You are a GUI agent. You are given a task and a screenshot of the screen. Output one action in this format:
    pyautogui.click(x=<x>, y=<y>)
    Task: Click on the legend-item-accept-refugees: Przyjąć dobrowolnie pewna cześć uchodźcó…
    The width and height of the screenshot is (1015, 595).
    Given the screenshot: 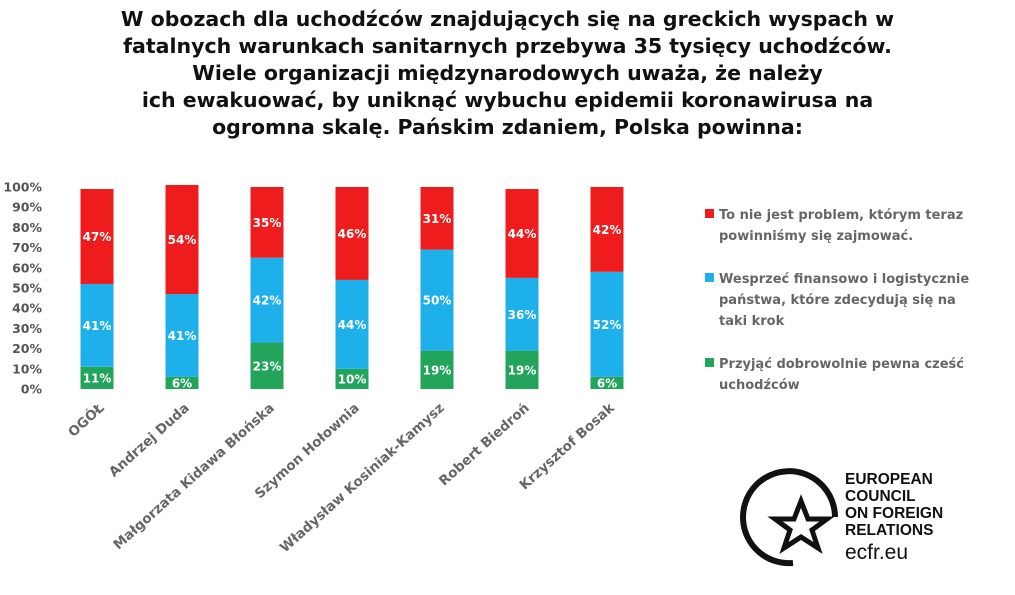 What is the action you would take?
    pyautogui.click(x=855, y=375)
    